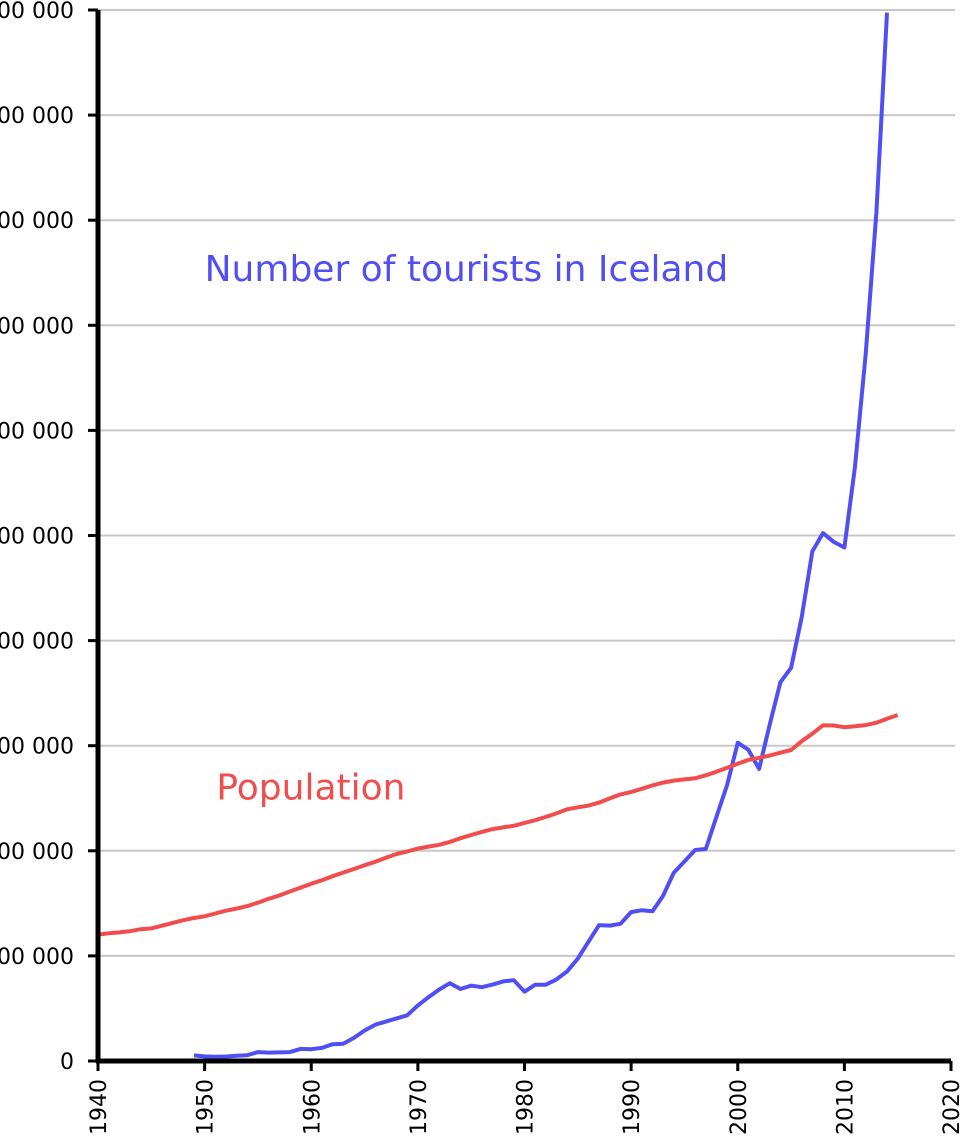 The image size is (962, 1146). I want to click on x-tick-label: 1940, so click(99, 1107).